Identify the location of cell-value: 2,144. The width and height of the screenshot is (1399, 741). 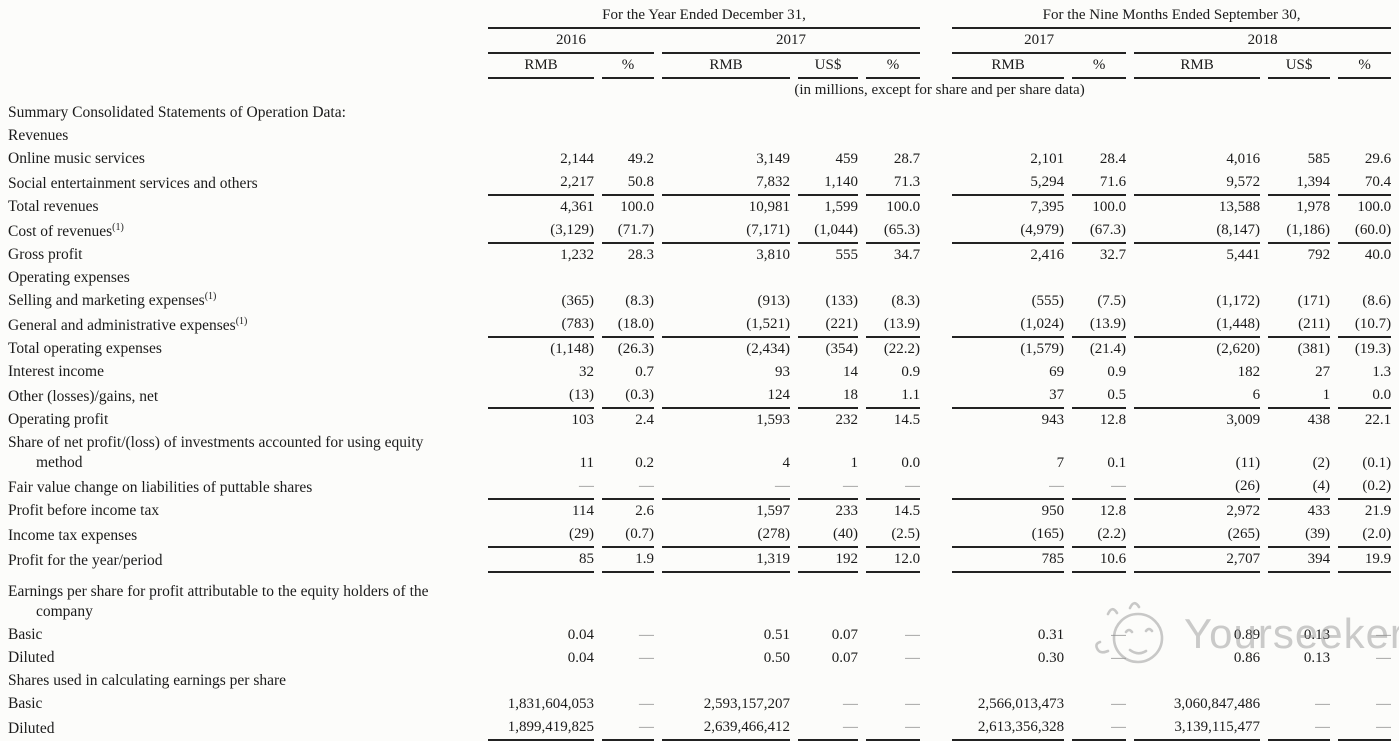
(577, 159).